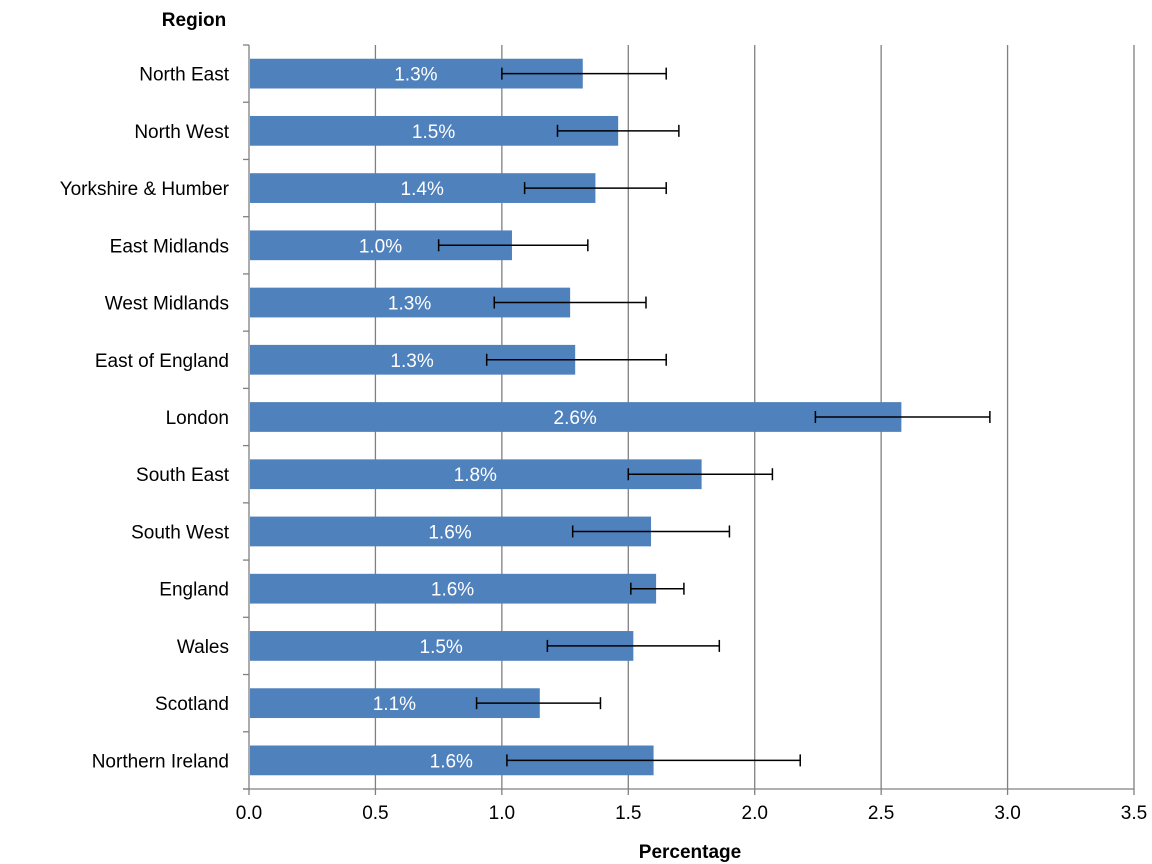 The height and width of the screenshot is (864, 1152). I want to click on data-label: 1.0%, so click(380, 246).